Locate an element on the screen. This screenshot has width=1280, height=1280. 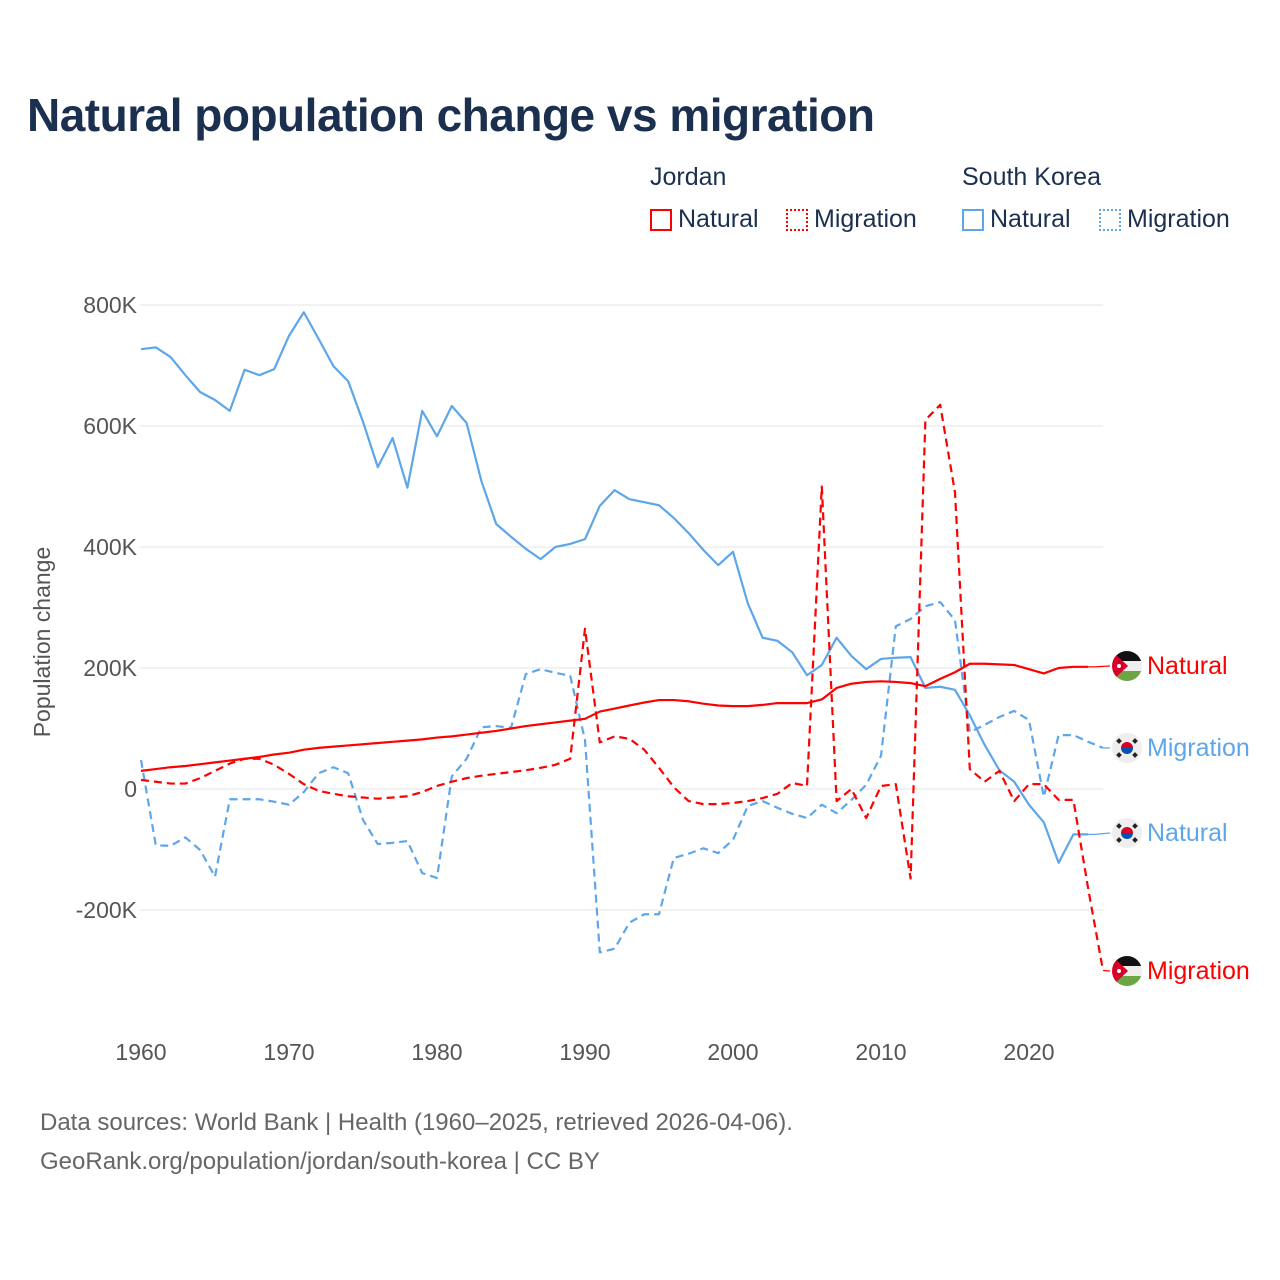
y-tick-label: 200K is located at coordinates (110, 668).